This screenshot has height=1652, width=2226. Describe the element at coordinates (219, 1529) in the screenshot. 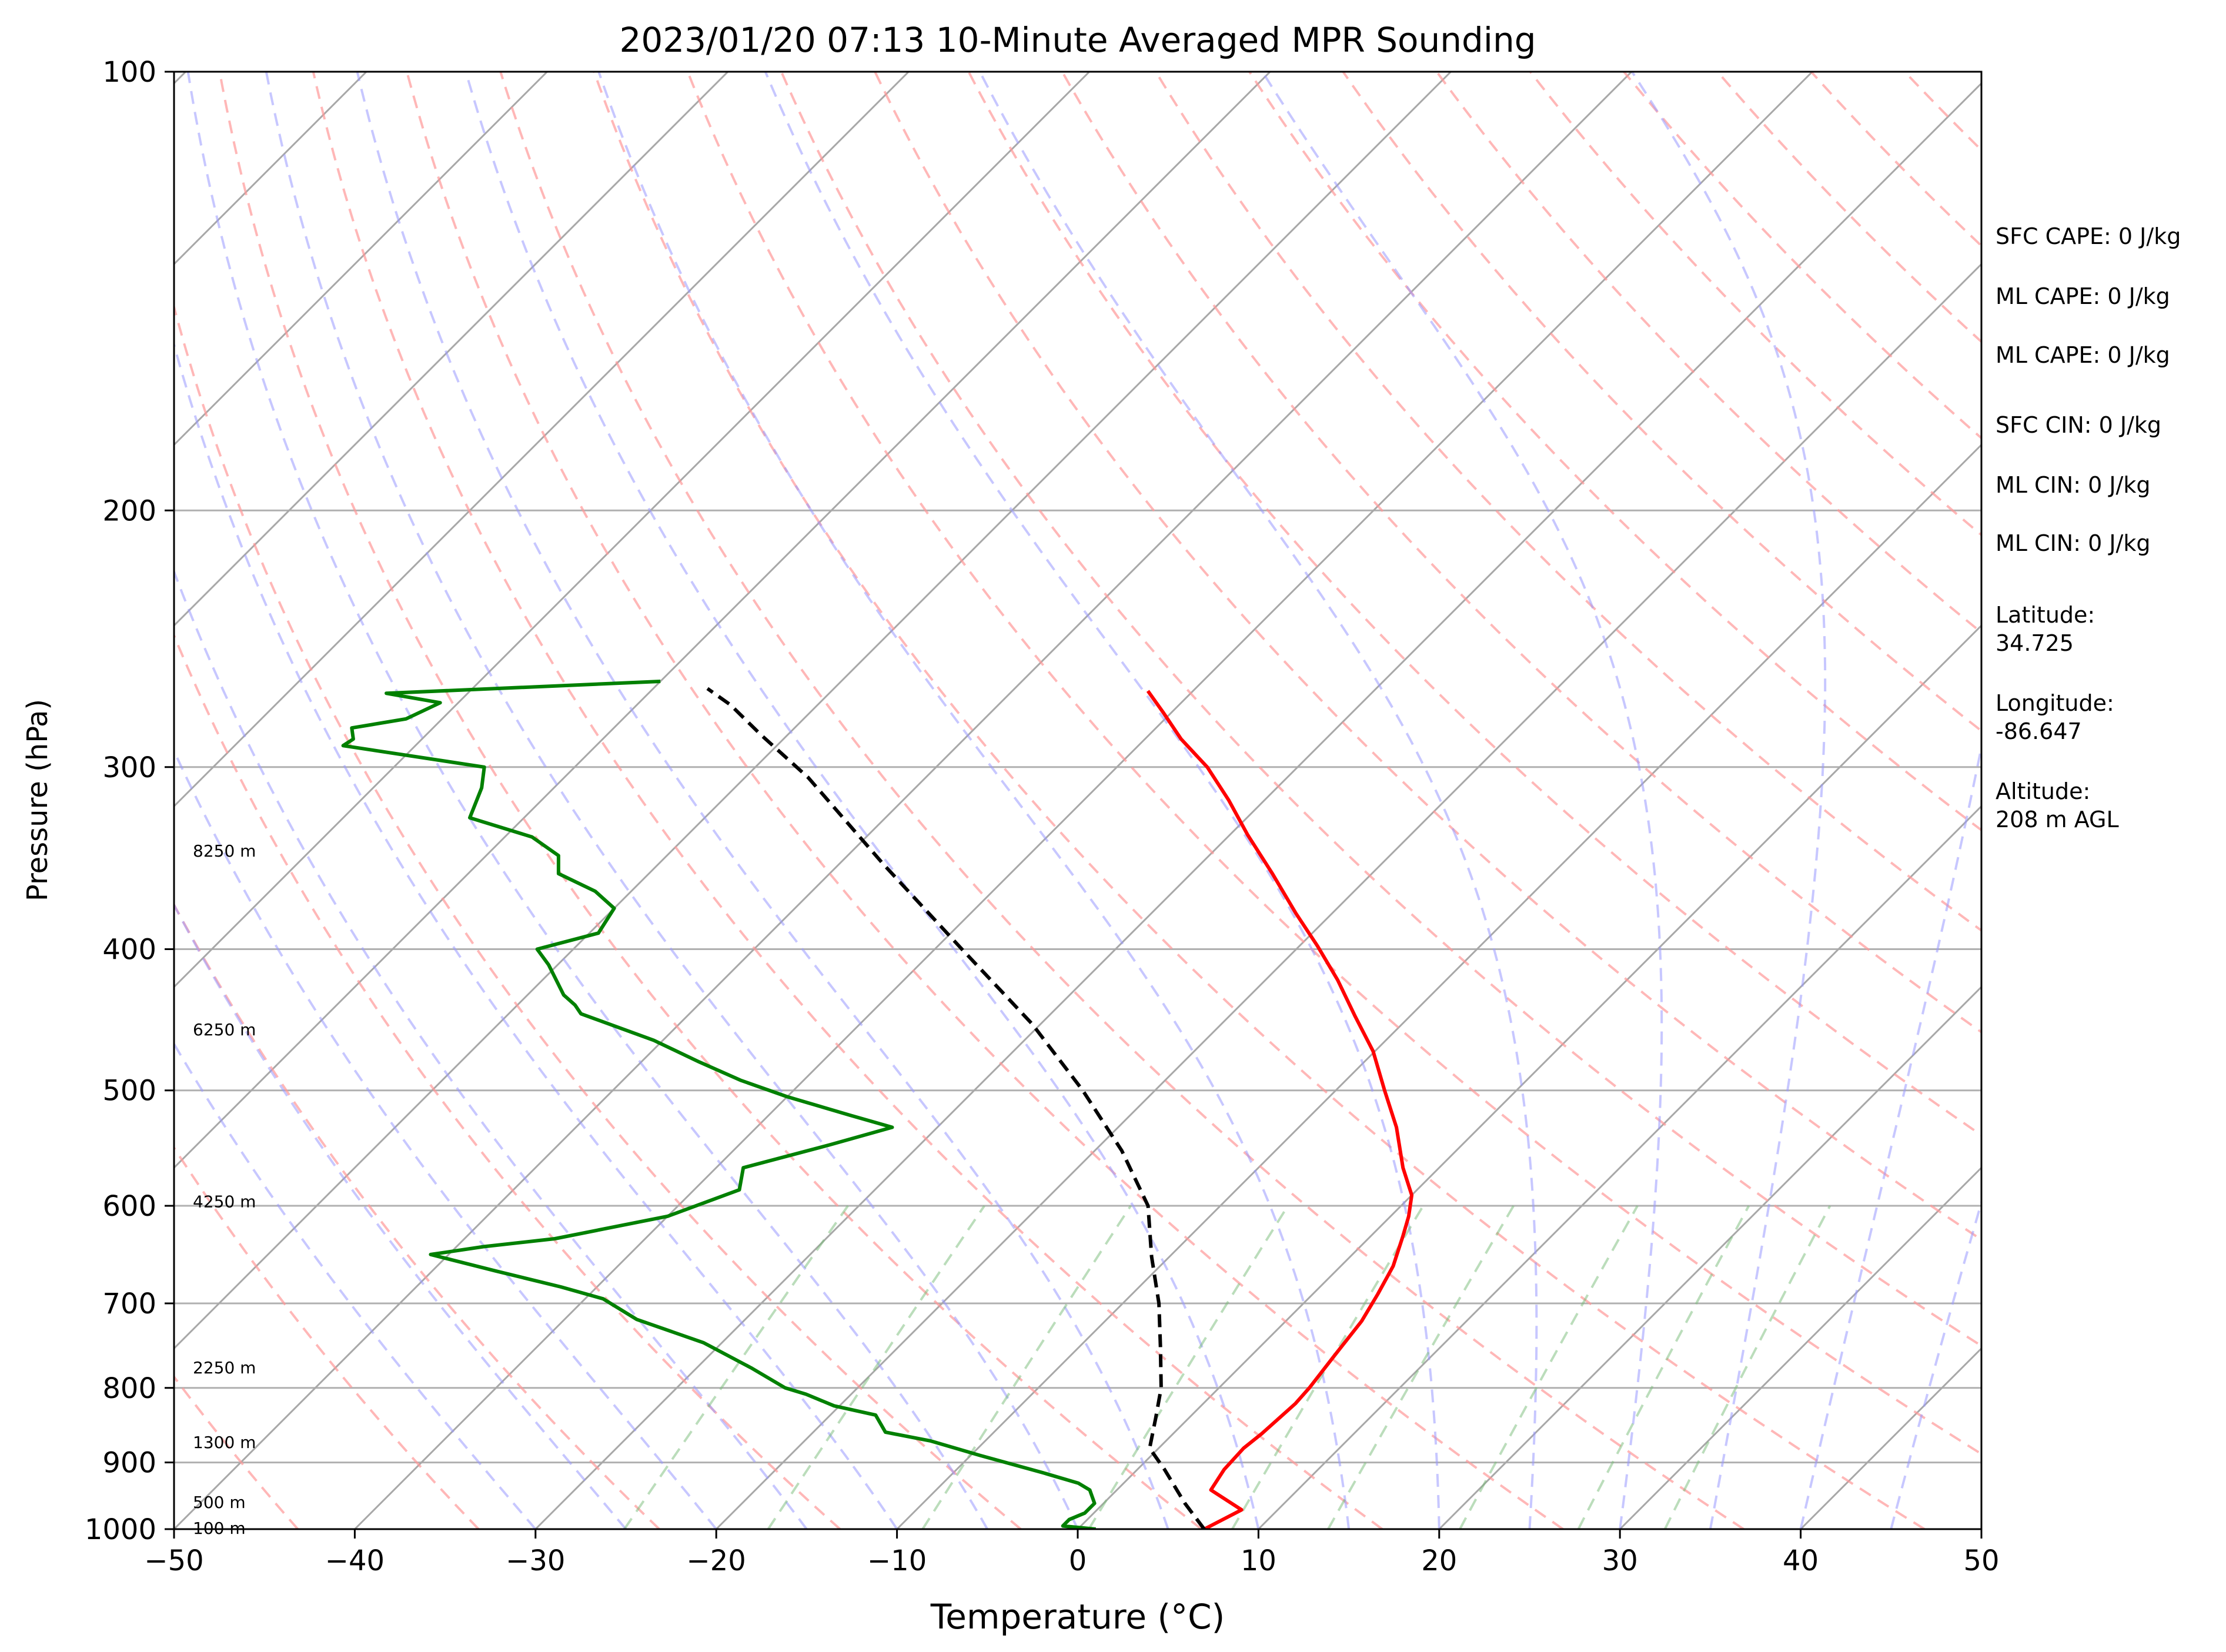

I see `height-label: 100 m` at that location.